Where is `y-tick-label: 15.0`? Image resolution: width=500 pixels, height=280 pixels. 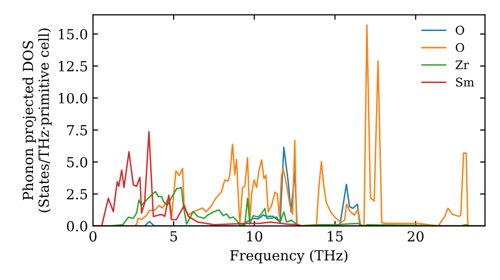 y-tick-label: 15.0 is located at coordinates (73, 34).